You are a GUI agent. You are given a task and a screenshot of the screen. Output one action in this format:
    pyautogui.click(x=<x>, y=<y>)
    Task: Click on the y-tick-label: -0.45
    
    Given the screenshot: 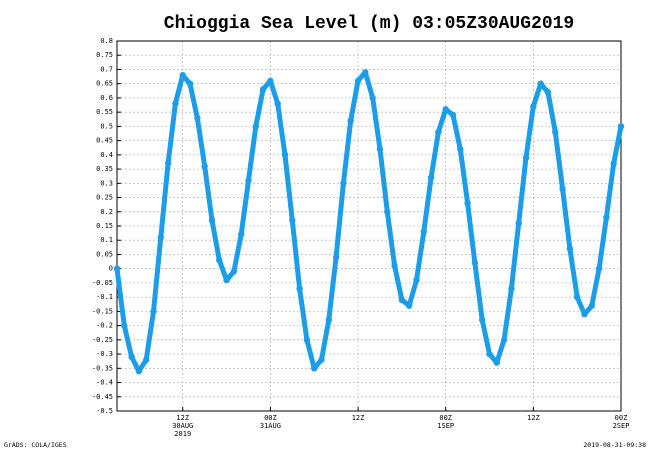 What is the action you would take?
    pyautogui.click(x=102, y=397)
    